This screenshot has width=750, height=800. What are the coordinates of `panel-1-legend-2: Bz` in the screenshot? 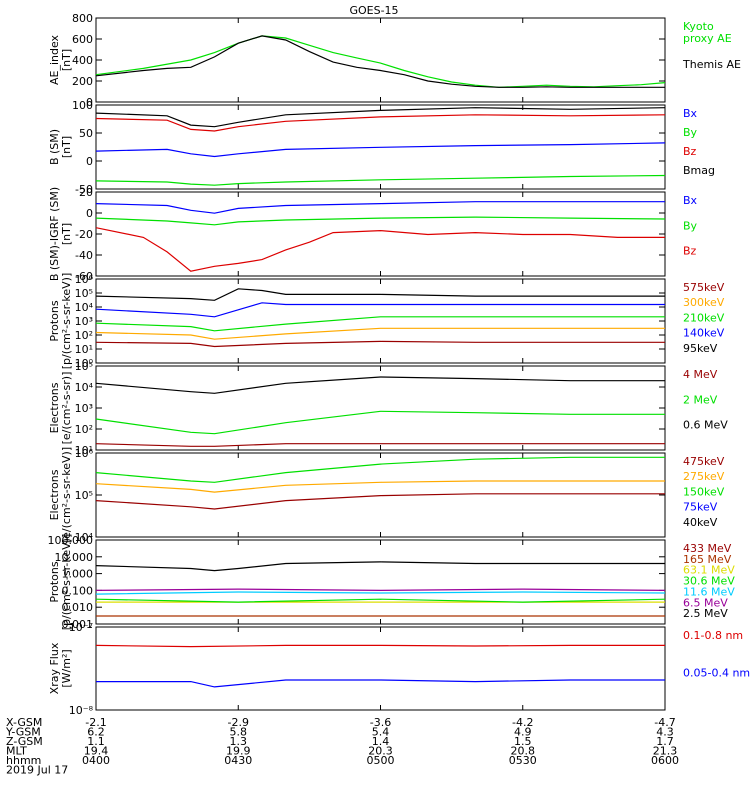 It's located at (690, 151).